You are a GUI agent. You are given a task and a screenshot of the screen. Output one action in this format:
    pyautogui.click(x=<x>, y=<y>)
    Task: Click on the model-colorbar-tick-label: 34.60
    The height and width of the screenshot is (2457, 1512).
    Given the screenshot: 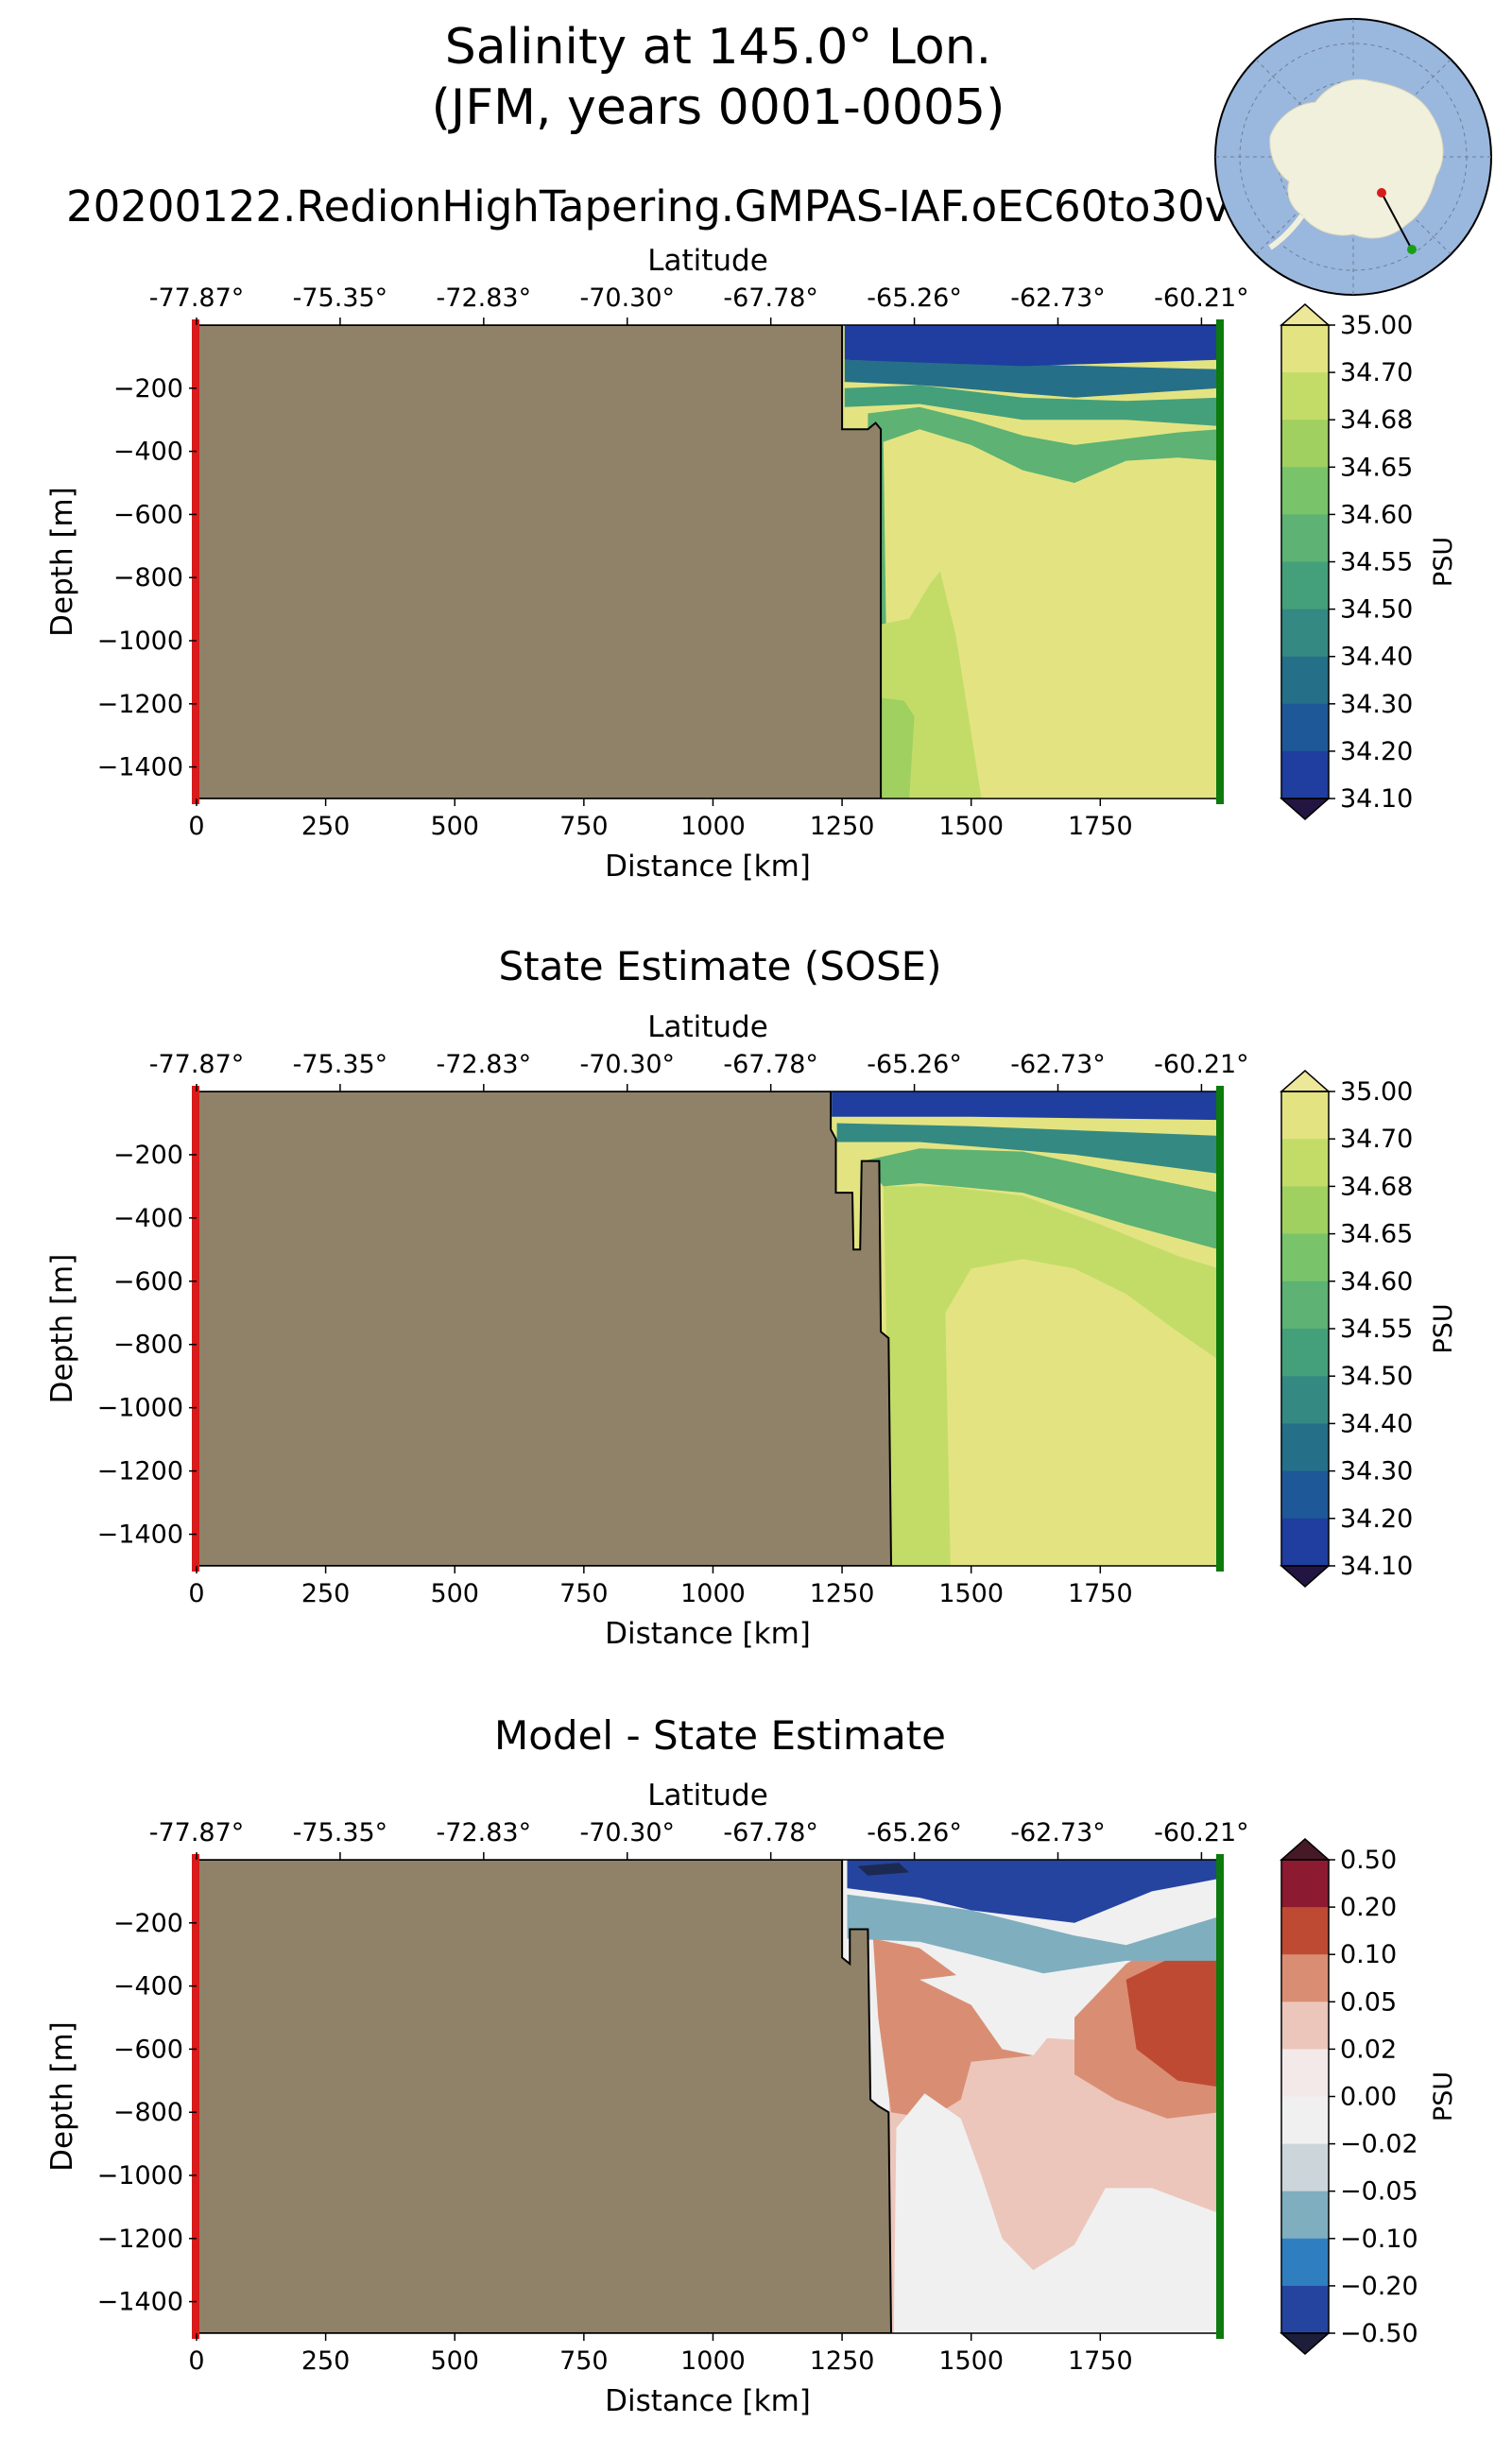 What is the action you would take?
    pyautogui.click(x=1376, y=514)
    